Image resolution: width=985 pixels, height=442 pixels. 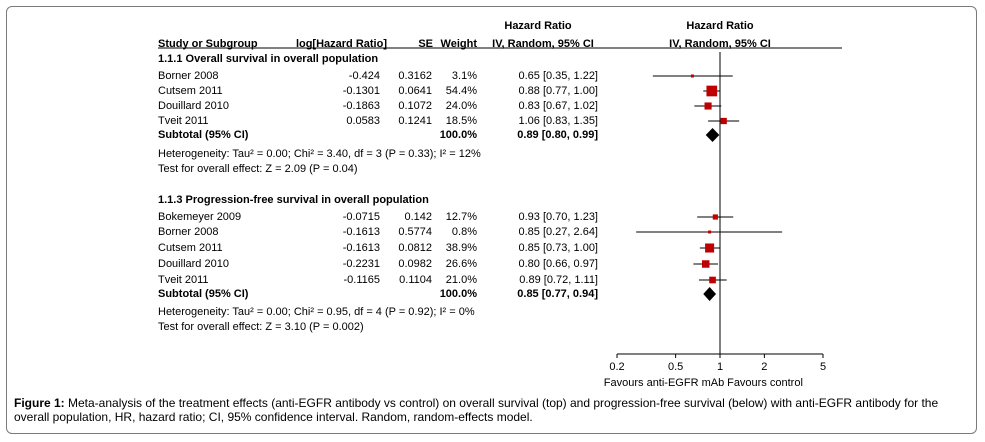 What do you see at coordinates (558, 106) in the screenshot?
I see `study-ci: 0.83 [0.67, 1.02]` at bounding box center [558, 106].